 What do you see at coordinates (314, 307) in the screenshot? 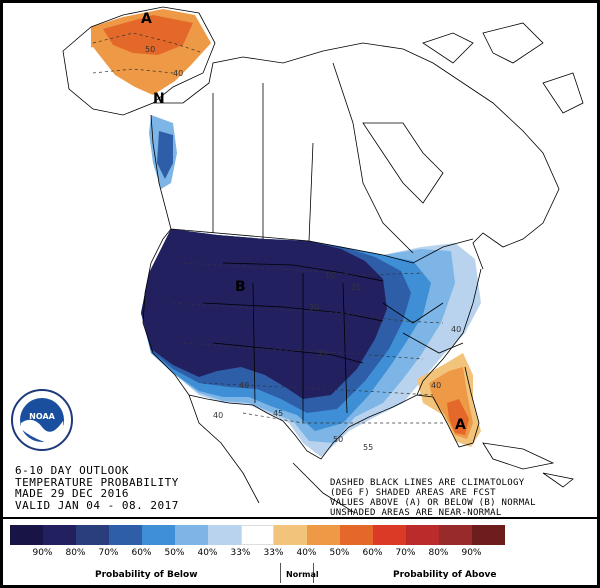
I see `contour-label: 30` at bounding box center [314, 307].